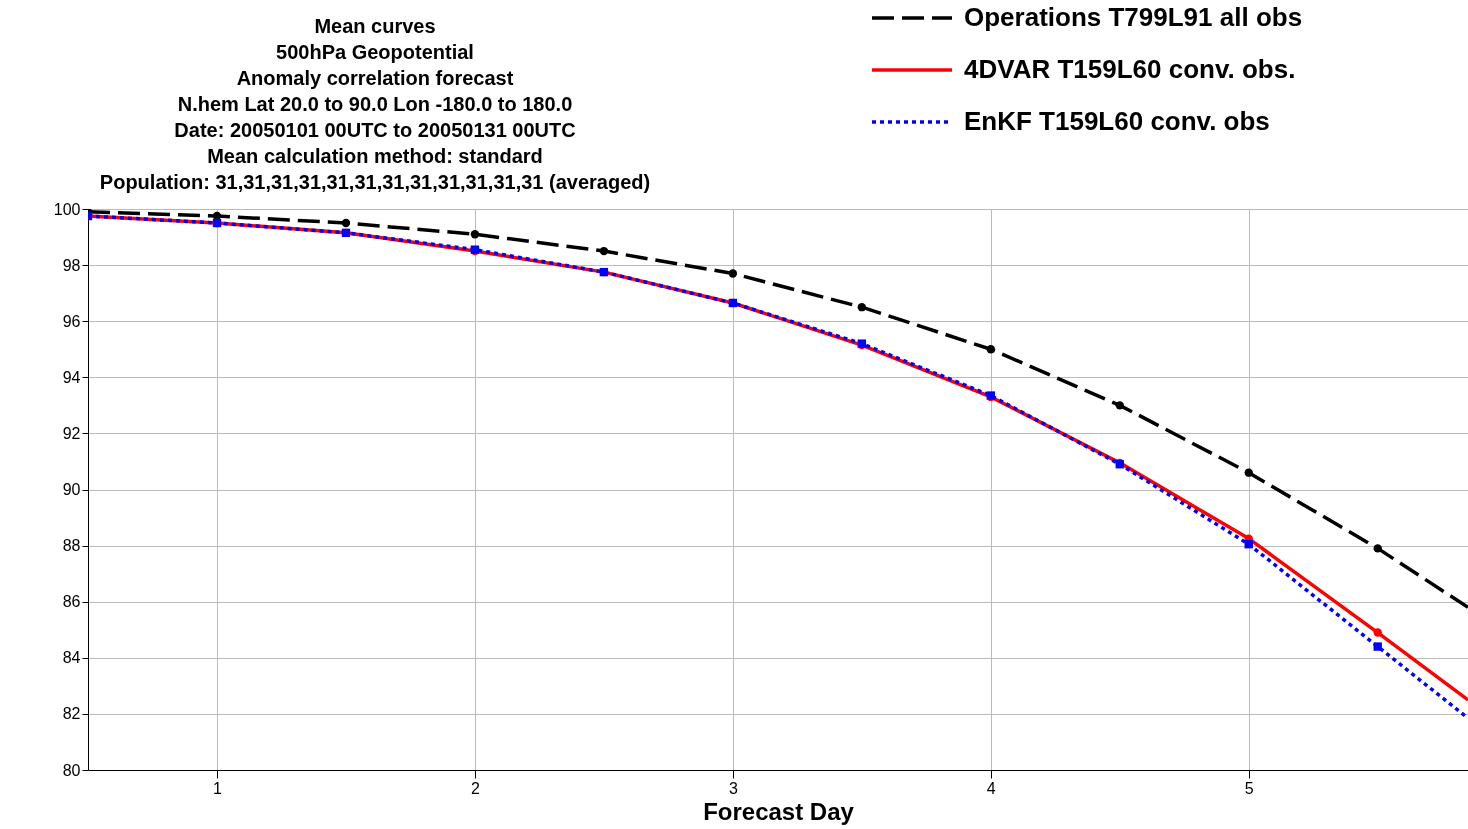  I want to click on y-tick-label: 80, so click(71, 770).